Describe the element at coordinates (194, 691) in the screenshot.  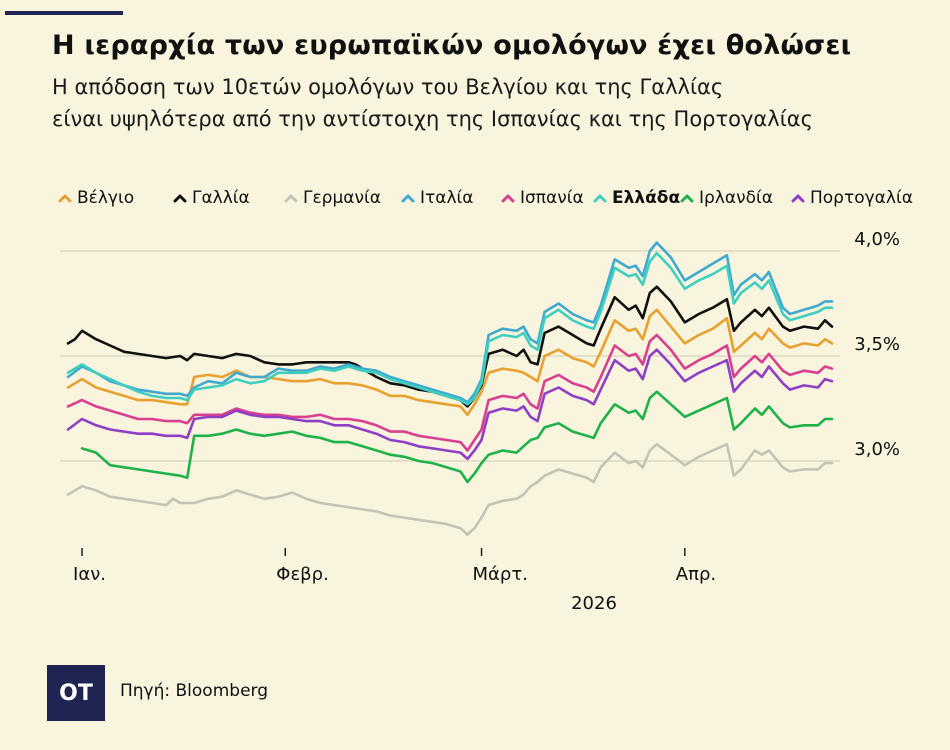
I see `source-note: Πηγή: Bloomberg` at that location.